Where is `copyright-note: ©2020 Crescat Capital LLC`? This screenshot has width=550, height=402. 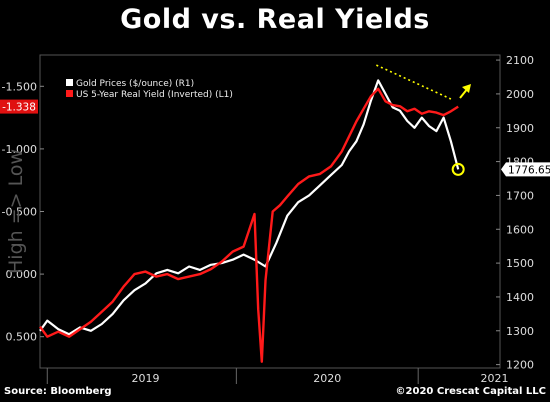
copyright-note: ©2020 Crescat Capital LLC is located at coordinates (470, 391).